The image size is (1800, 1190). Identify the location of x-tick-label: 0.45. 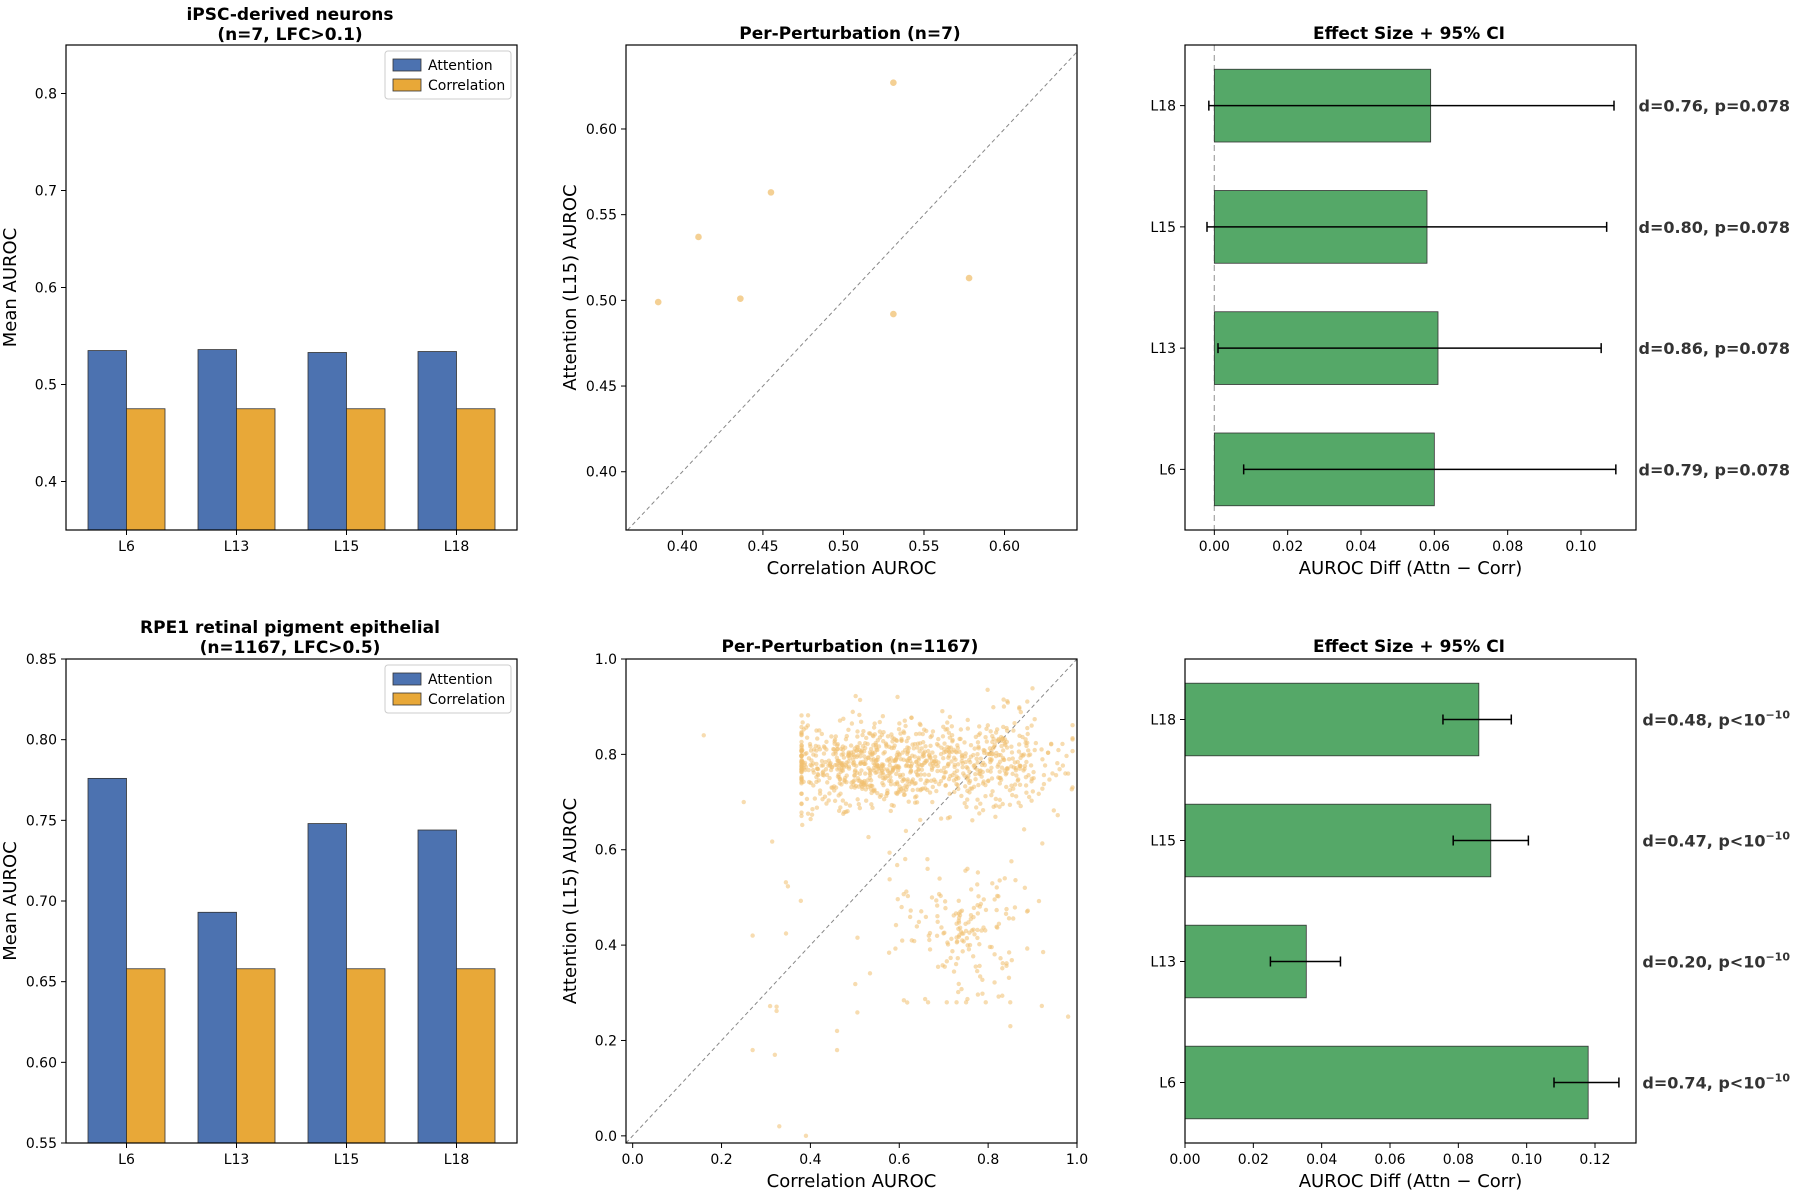
(762, 547).